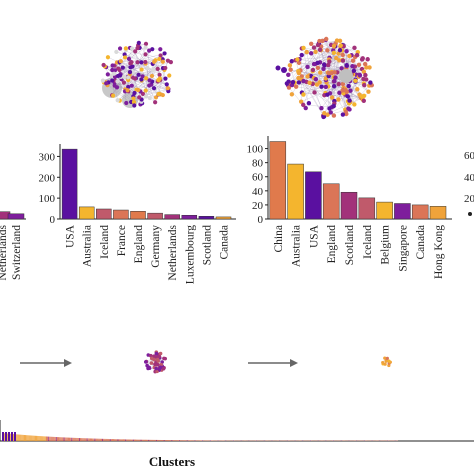  What do you see at coordinates (350, 245) in the screenshot?
I see `right-chart-category-label: Scotland` at bounding box center [350, 245].